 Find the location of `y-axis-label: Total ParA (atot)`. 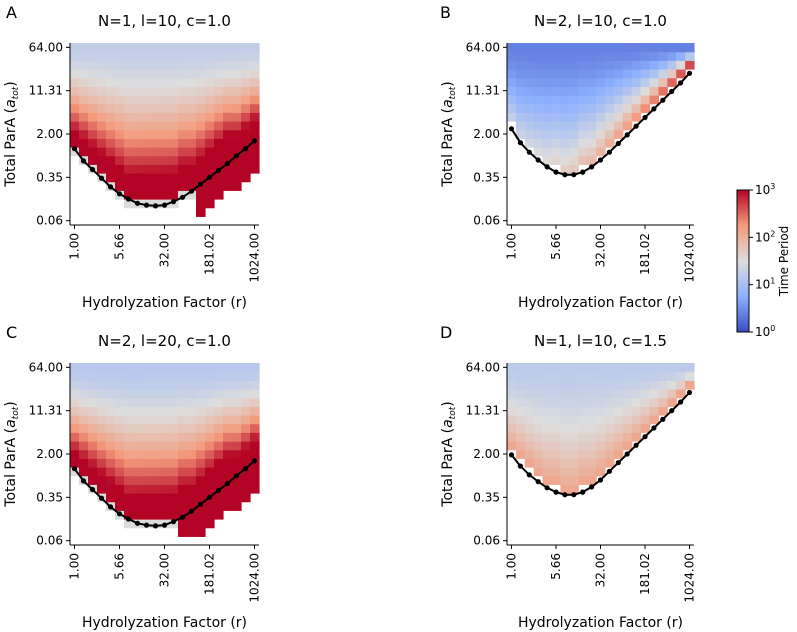

y-axis-label: Total ParA (atot) is located at coordinates (449, 134).